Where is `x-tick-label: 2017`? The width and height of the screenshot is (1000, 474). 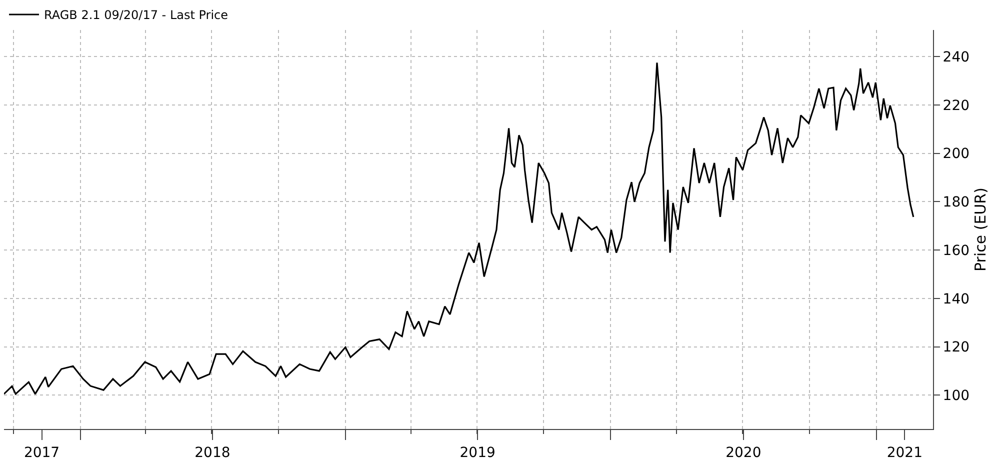 x-tick-label: 2017 is located at coordinates (42, 452).